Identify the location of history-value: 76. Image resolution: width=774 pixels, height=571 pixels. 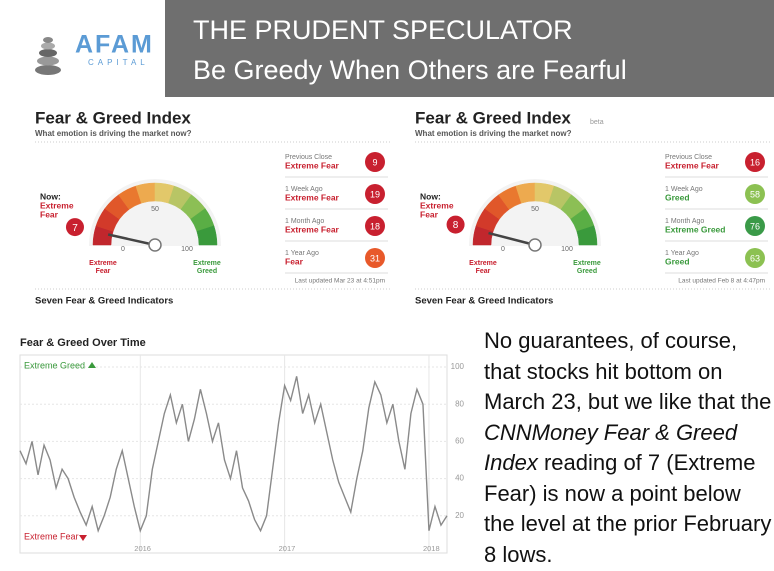
(755, 226).